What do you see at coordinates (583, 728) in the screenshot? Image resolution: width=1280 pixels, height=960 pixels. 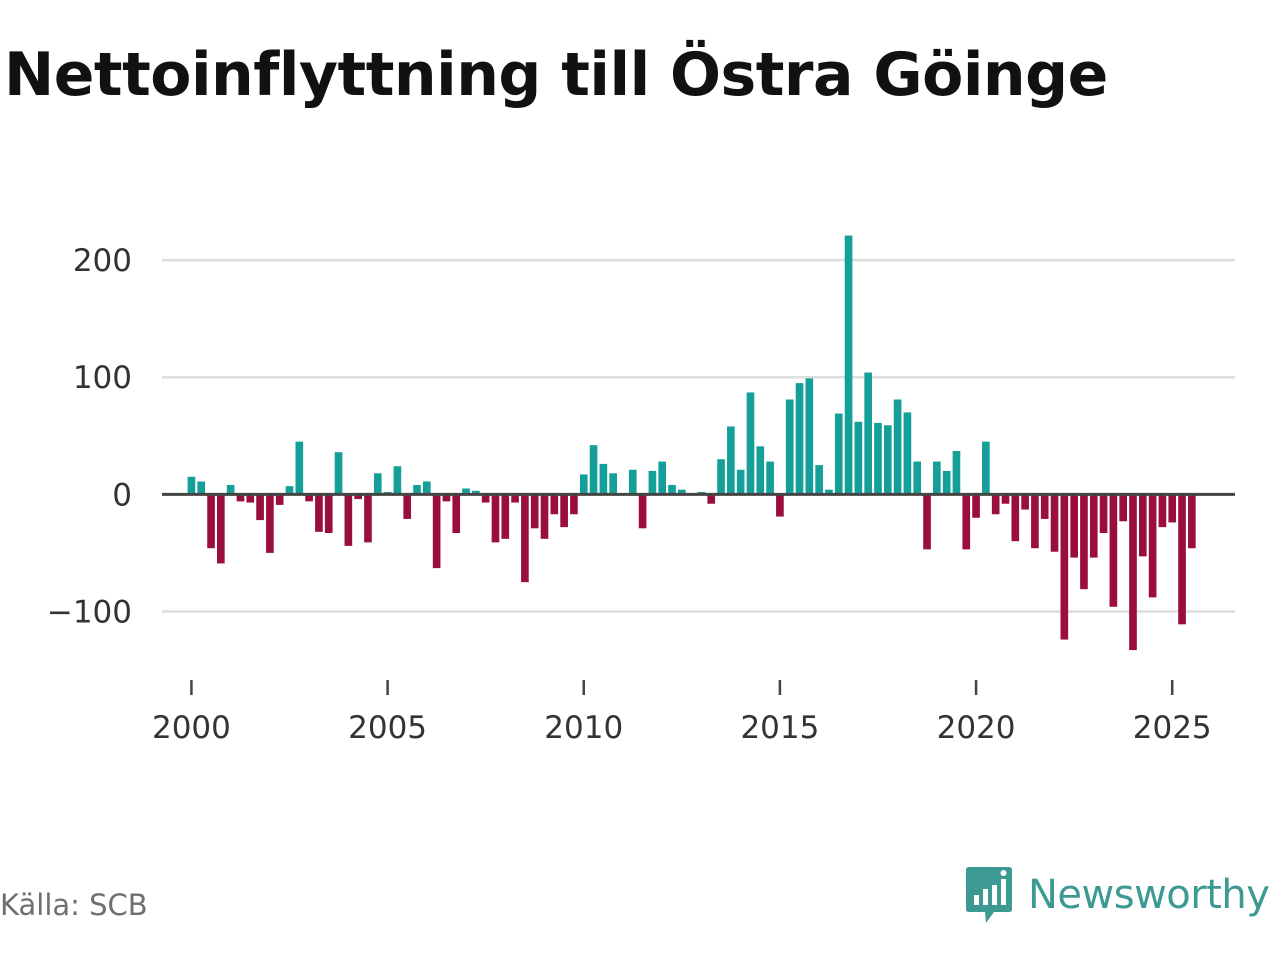 I see `x-tick-label: 2010` at bounding box center [583, 728].